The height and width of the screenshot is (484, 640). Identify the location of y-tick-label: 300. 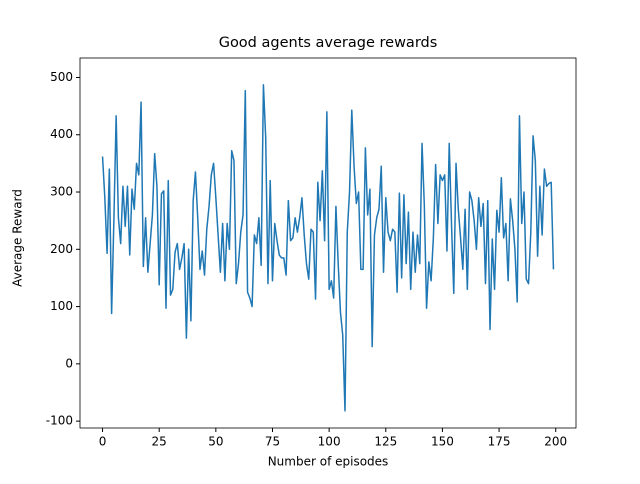
(61, 192).